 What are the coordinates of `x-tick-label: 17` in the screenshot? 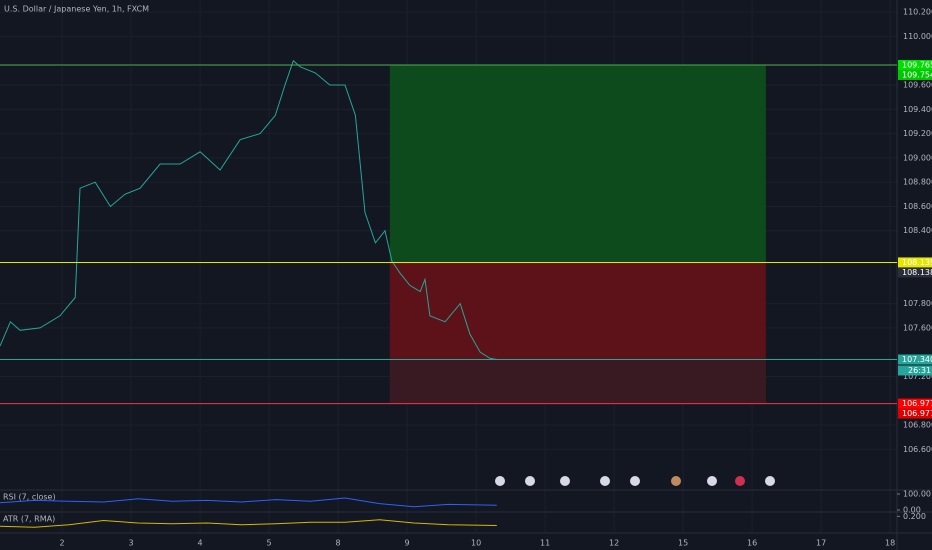 It's located at (821, 543).